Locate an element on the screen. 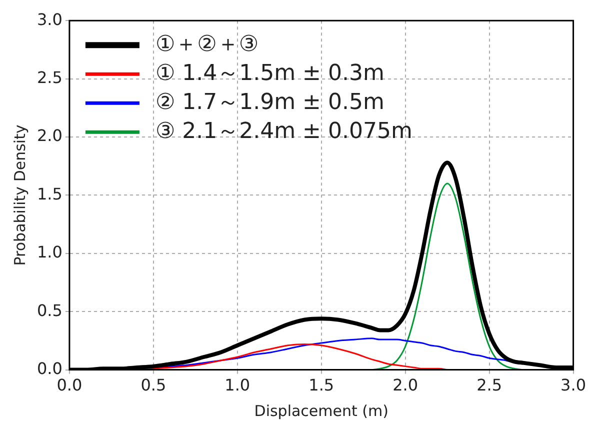 This screenshot has height=433, width=597. x-tick-label: 0.5 is located at coordinates (153, 385).